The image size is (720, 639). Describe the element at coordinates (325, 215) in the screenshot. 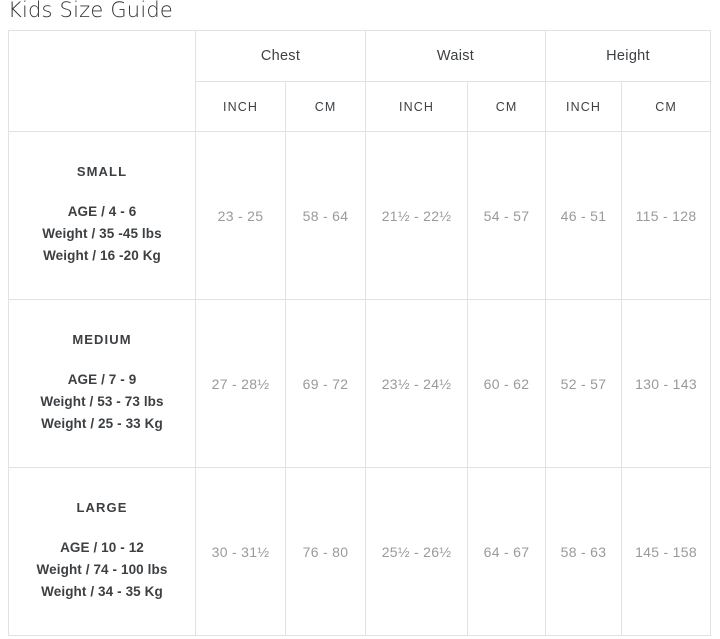

I see `value-chest-cm: 58 - 64` at that location.